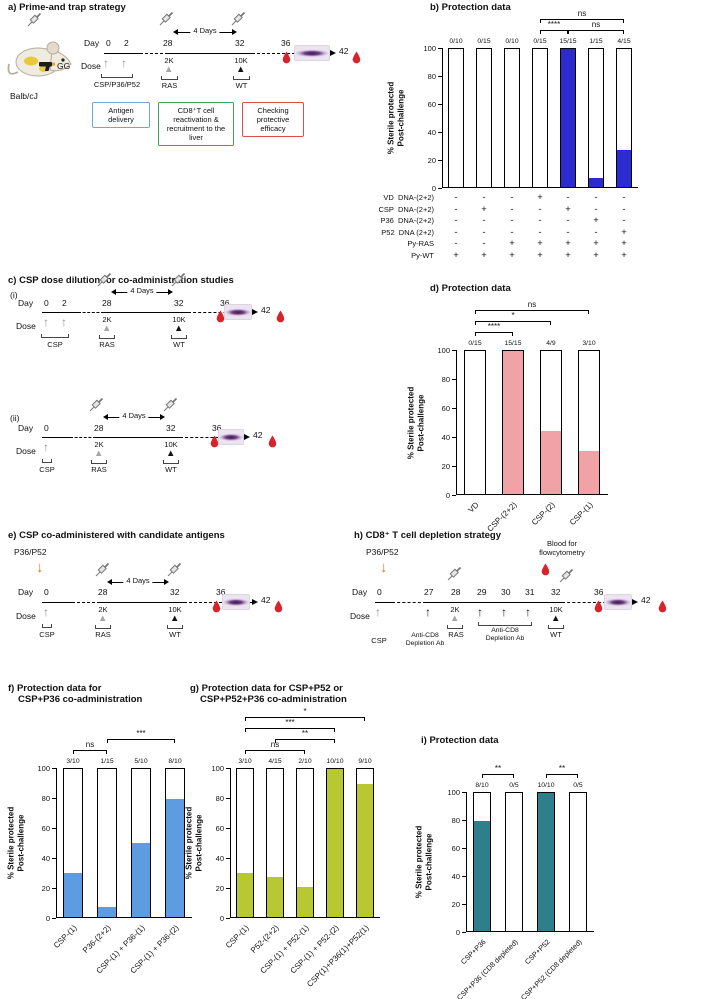 The width and height of the screenshot is (721, 999). I want to click on antigen-delivery-text: Antigen delivery, so click(121, 115).